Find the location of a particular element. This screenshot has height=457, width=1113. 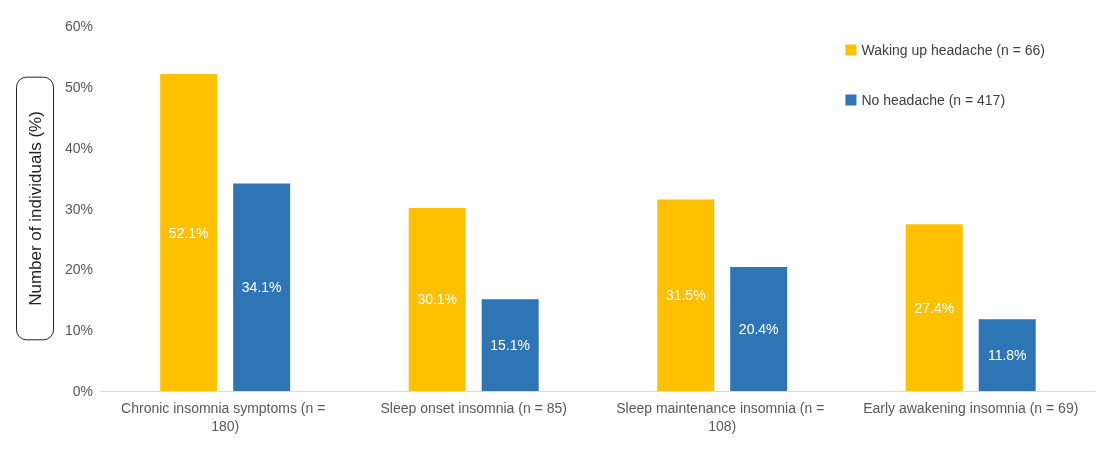

x-tick-label: Sleep onset insomnia (n = 85) is located at coordinates (473, 408).